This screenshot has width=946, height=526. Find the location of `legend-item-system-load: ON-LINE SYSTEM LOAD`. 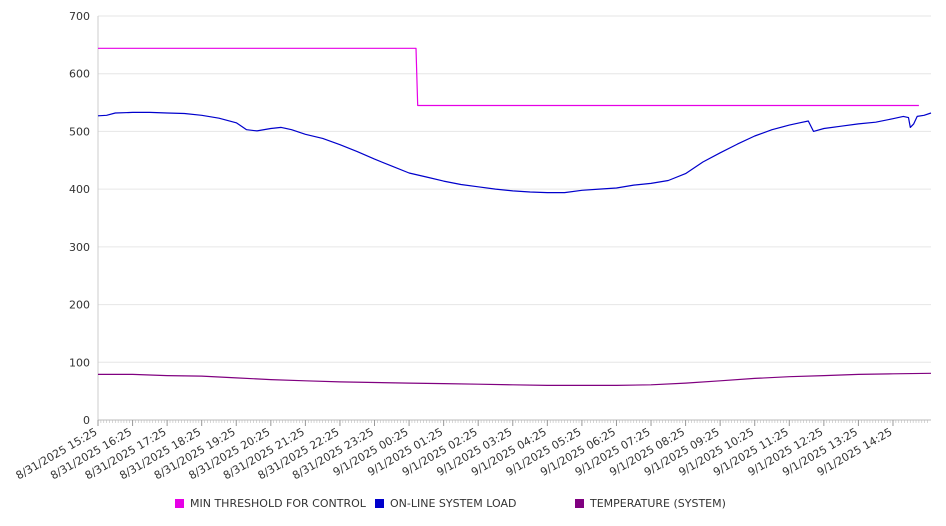

legend-item-system-load: ON-LINE SYSTEM LOAD is located at coordinates (445, 503).